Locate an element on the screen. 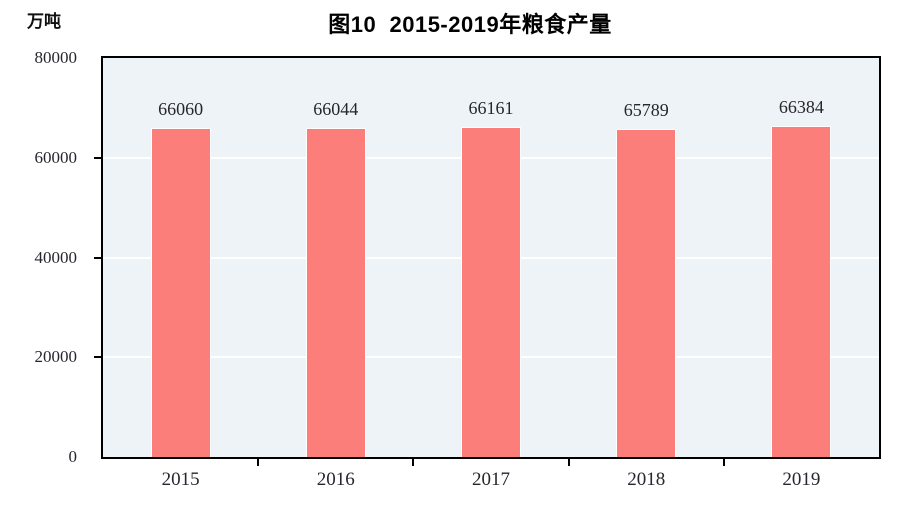  bar-value-label: 66060 is located at coordinates (181, 108).